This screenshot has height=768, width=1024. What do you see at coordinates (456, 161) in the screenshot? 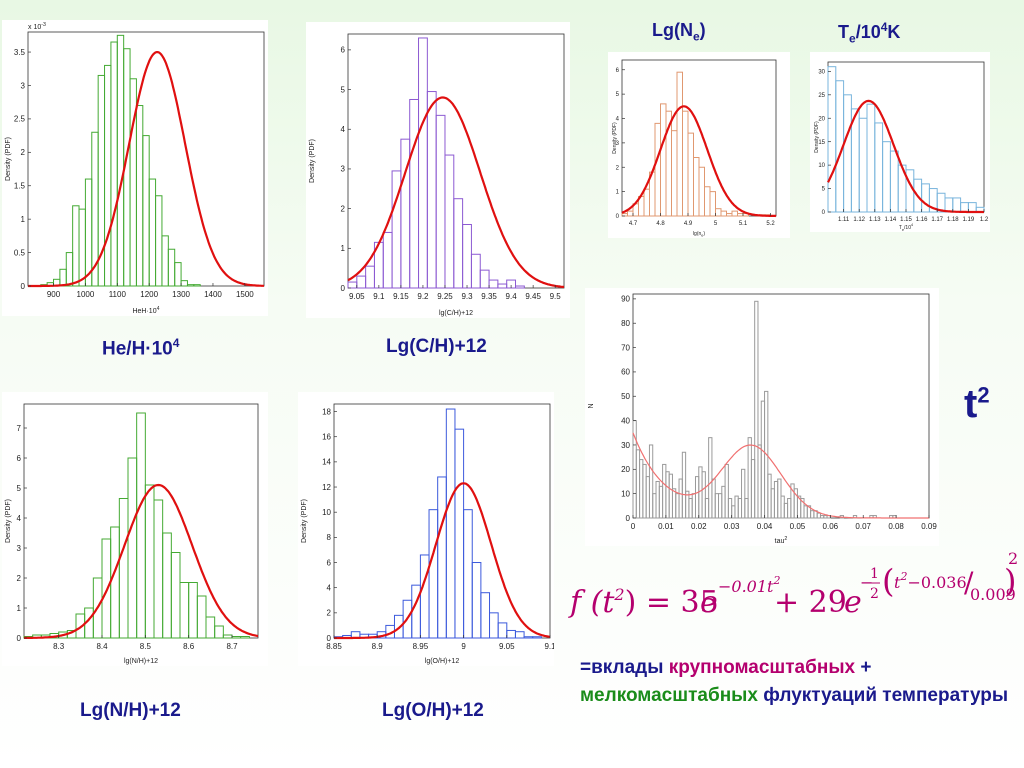
I see `plot-frame` at bounding box center [456, 161].